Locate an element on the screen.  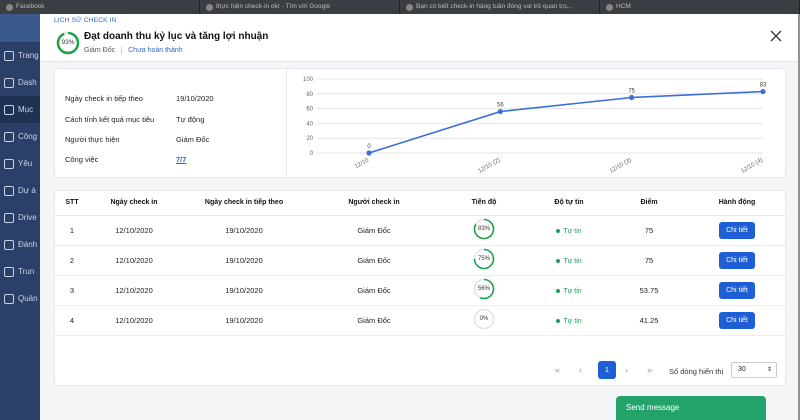
info-label: Cách tính kết quả mục tiêu is located at coordinates (110, 119).